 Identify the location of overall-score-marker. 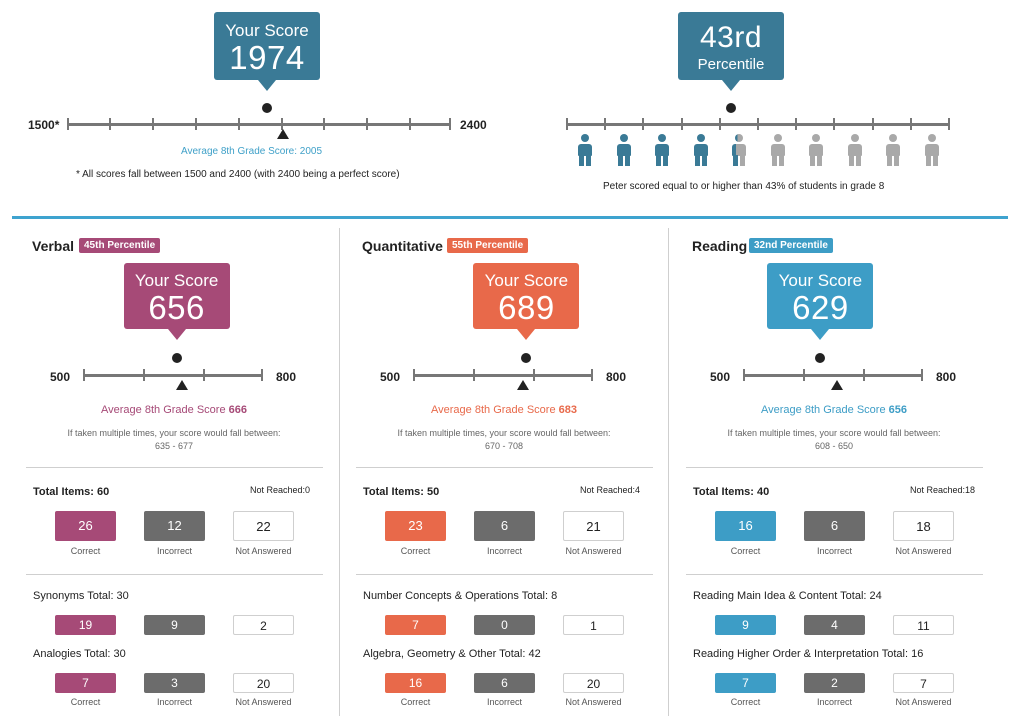
(267, 108).